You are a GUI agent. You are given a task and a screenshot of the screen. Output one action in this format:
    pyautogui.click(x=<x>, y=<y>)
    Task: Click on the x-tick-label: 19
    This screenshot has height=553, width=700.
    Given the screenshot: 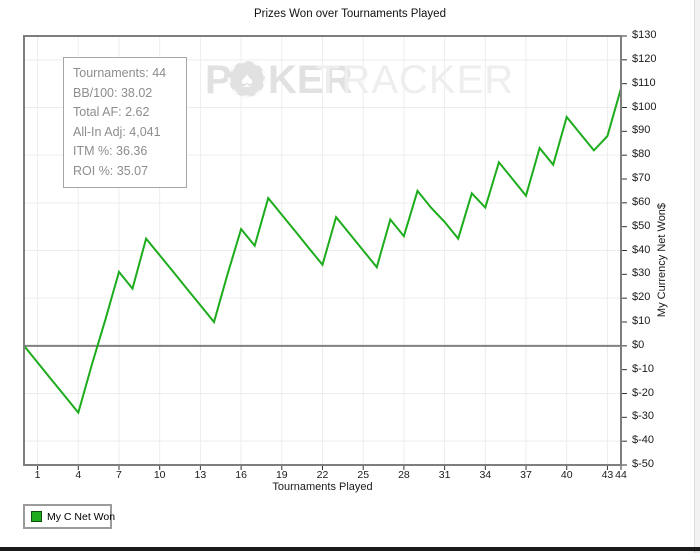 What is the action you would take?
    pyautogui.click(x=281, y=475)
    